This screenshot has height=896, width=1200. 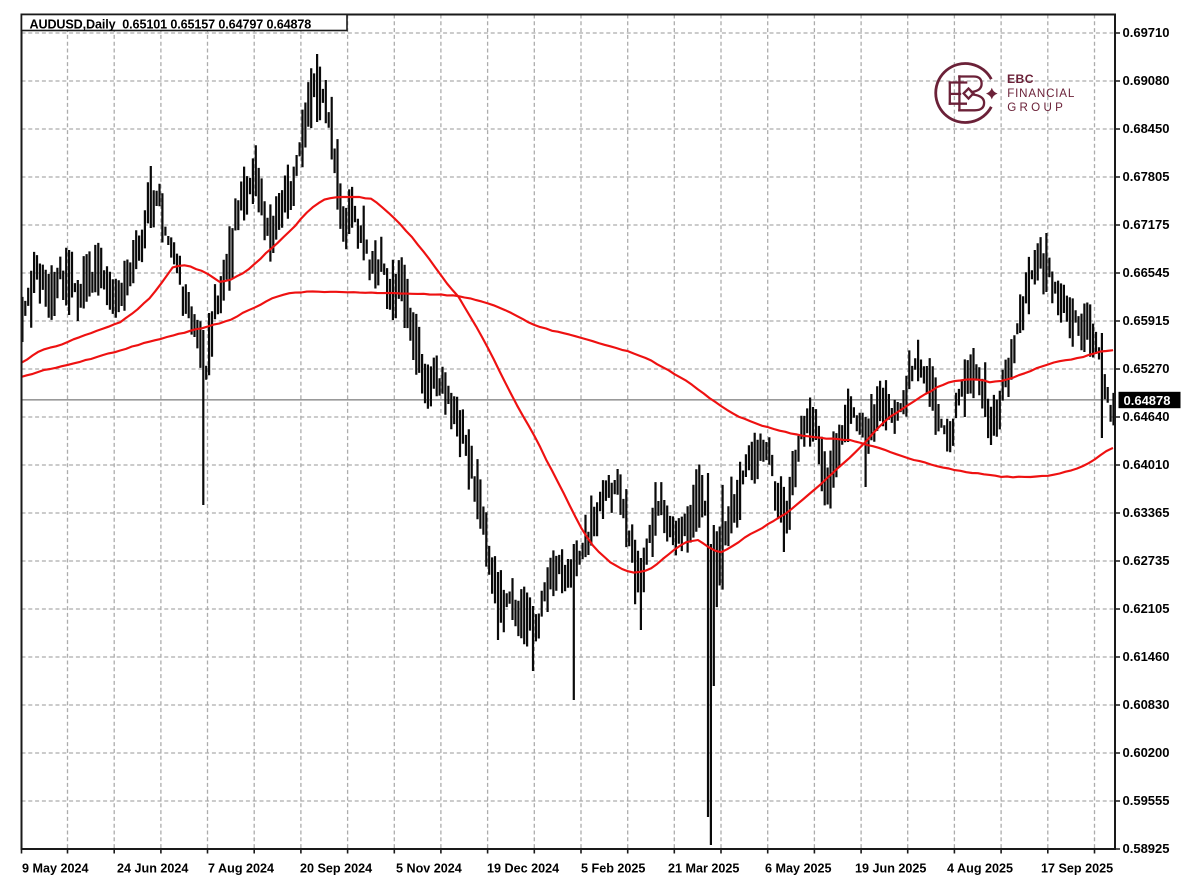 What do you see at coordinates (1146, 656) in the screenshot?
I see `svg-text: 0.61460` at bounding box center [1146, 656].